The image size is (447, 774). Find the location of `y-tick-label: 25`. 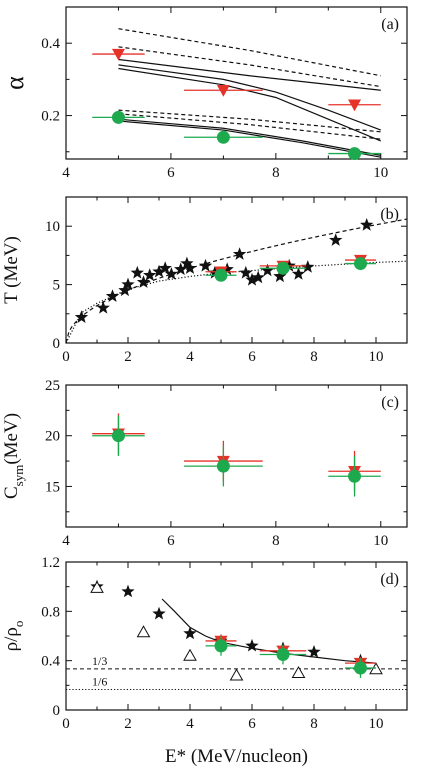

y-tick-label: 25 is located at coordinates (52, 386).